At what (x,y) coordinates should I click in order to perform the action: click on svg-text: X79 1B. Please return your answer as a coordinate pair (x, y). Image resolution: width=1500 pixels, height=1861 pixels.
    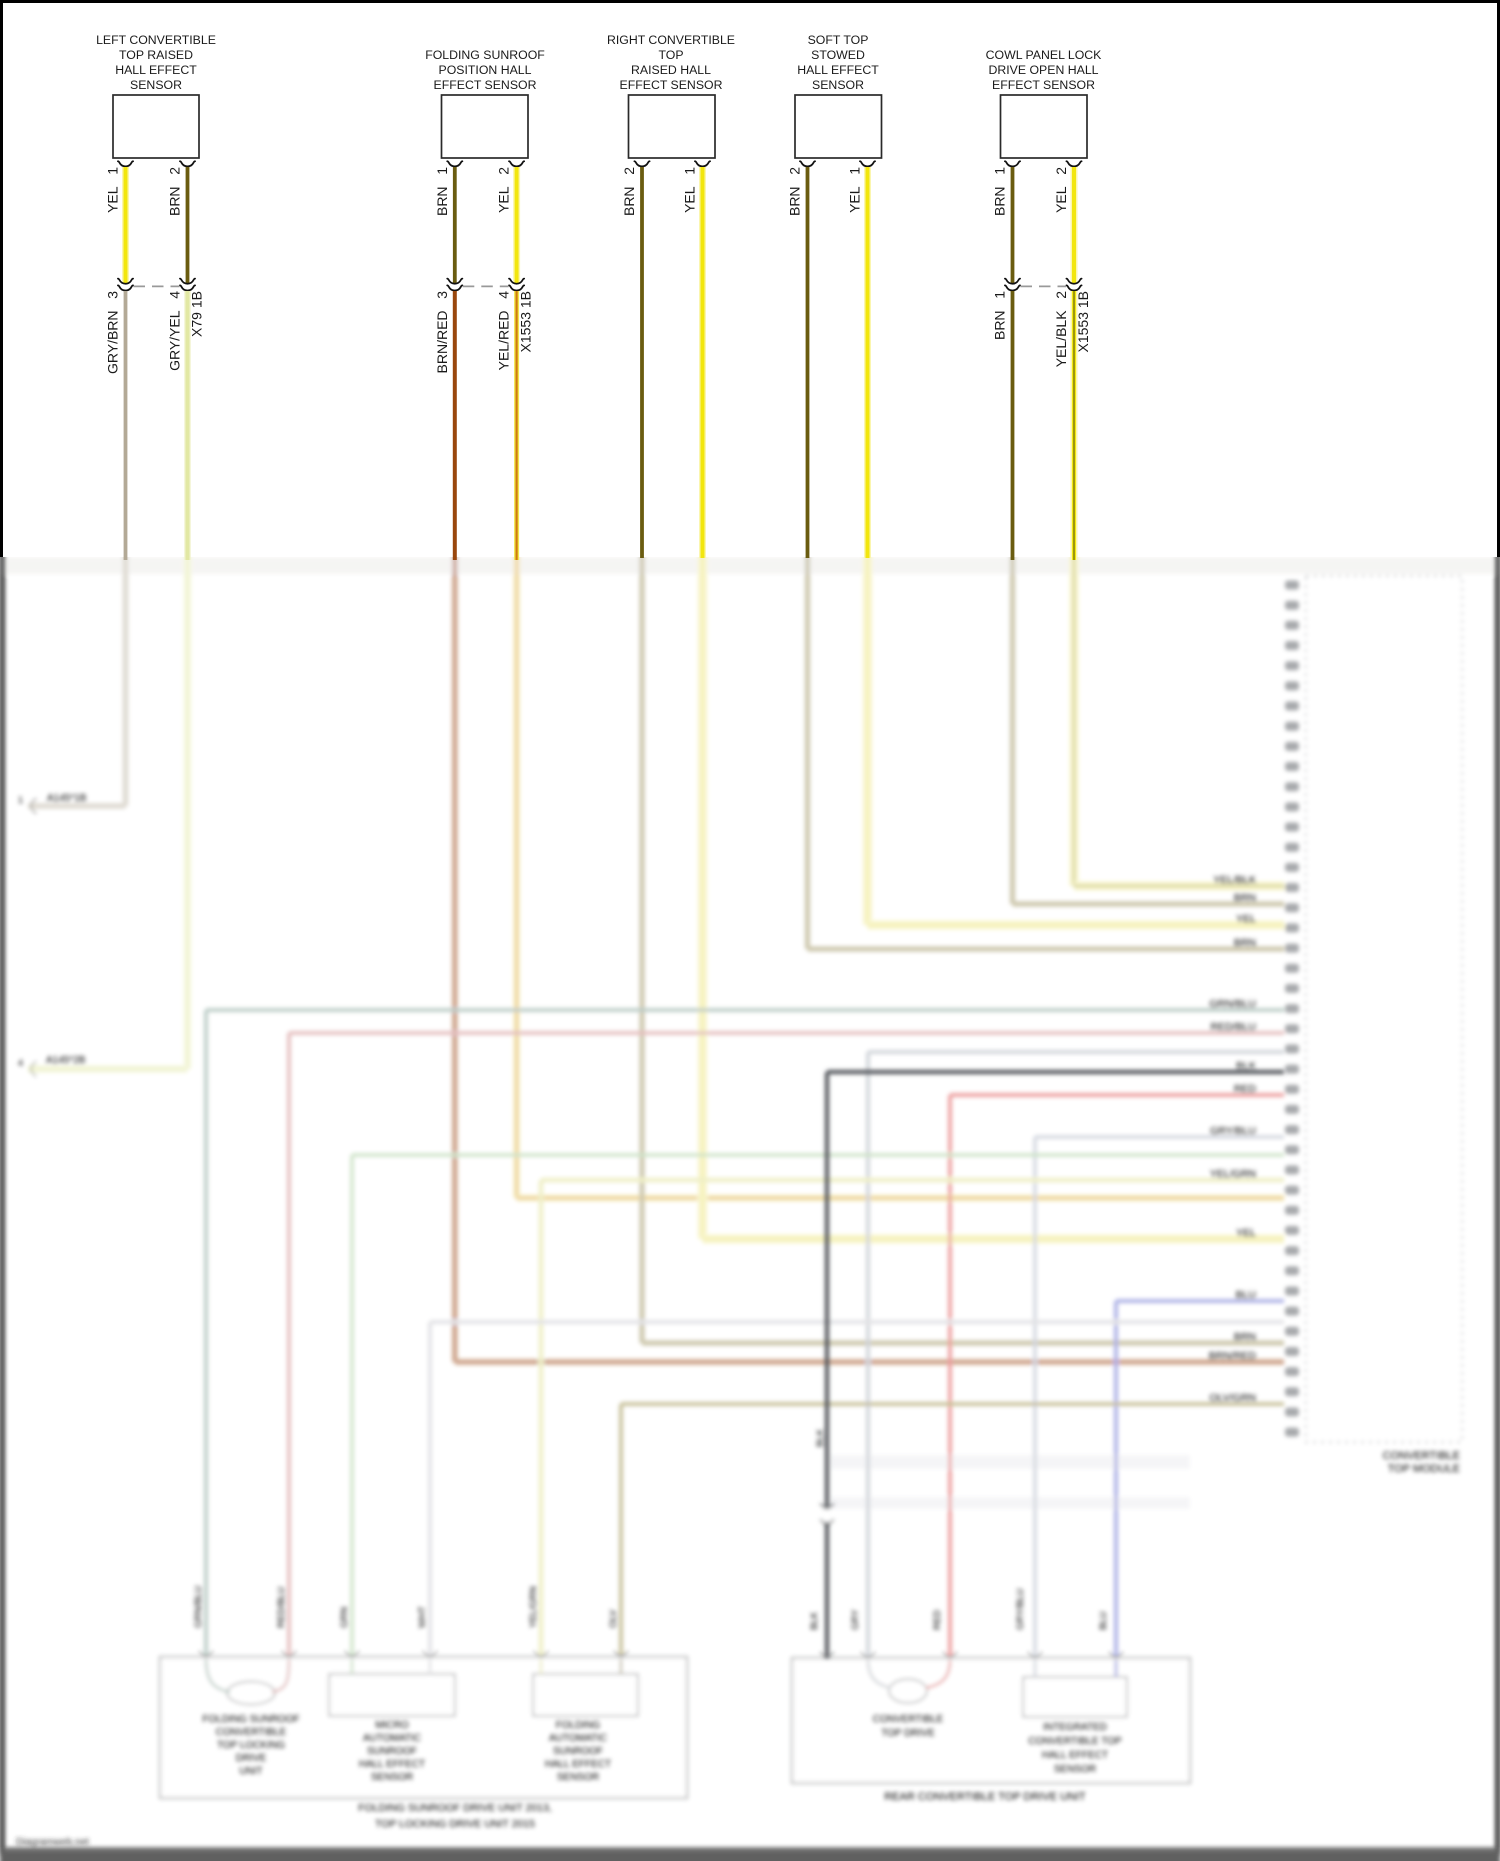
    Looking at the image, I should click on (197, 314).